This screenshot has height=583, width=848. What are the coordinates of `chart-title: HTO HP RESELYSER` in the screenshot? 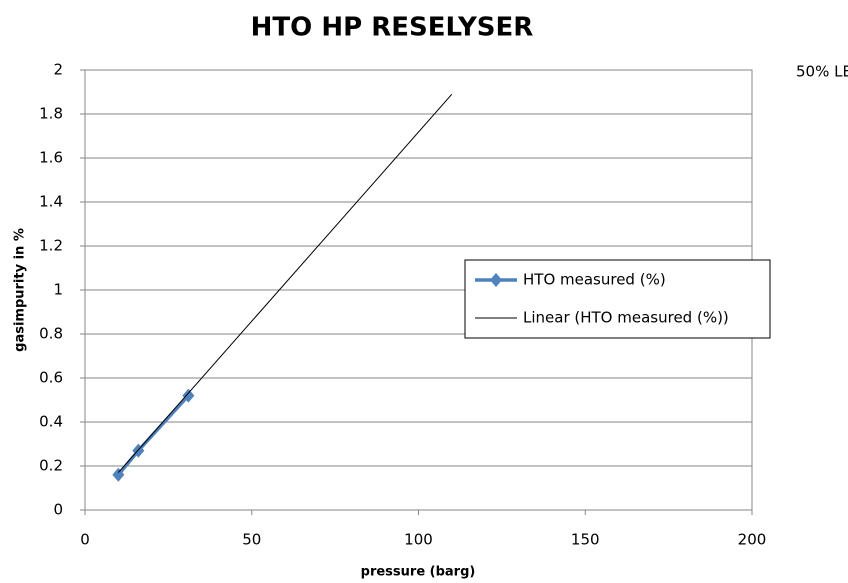 It's located at (392, 28).